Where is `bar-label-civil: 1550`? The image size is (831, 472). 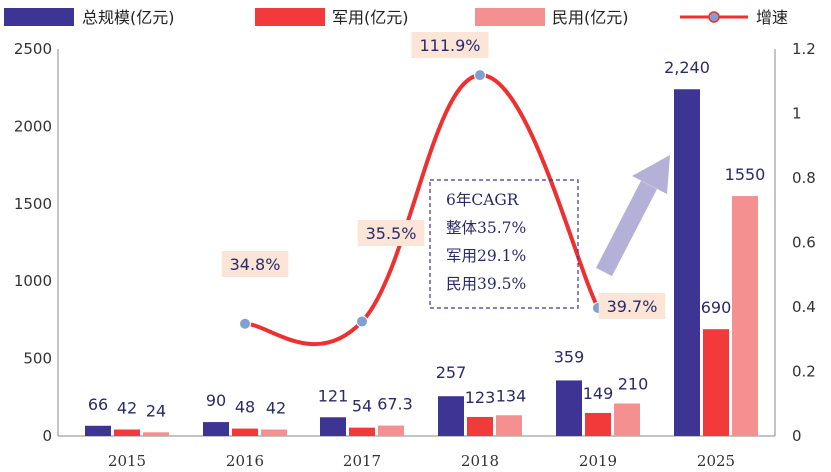
bar-label-civil: 1550 is located at coordinates (745, 174).